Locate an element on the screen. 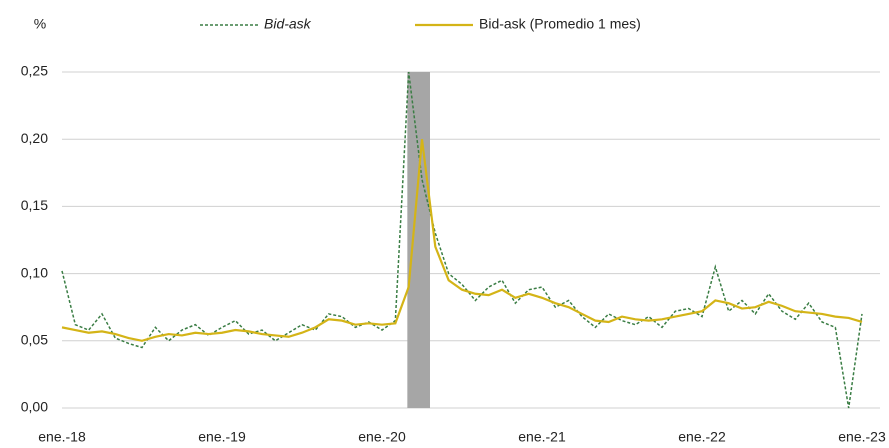  y-tick-label: 0,20 is located at coordinates (34, 138).